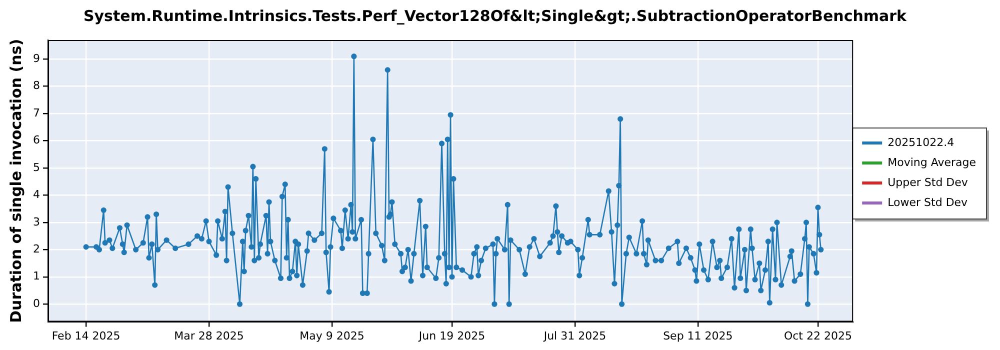 The width and height of the screenshot is (1000, 350). Describe the element at coordinates (36, 195) in the screenshot. I see `y-tick-label: 4` at that location.